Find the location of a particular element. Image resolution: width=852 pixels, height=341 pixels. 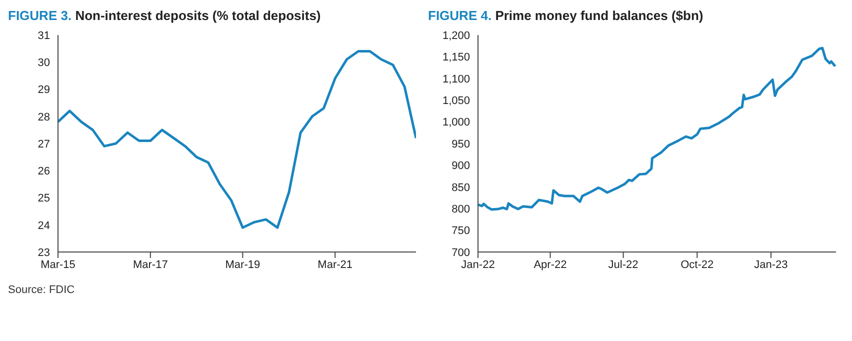

x-tick-label: Jan-22 is located at coordinates (478, 264).